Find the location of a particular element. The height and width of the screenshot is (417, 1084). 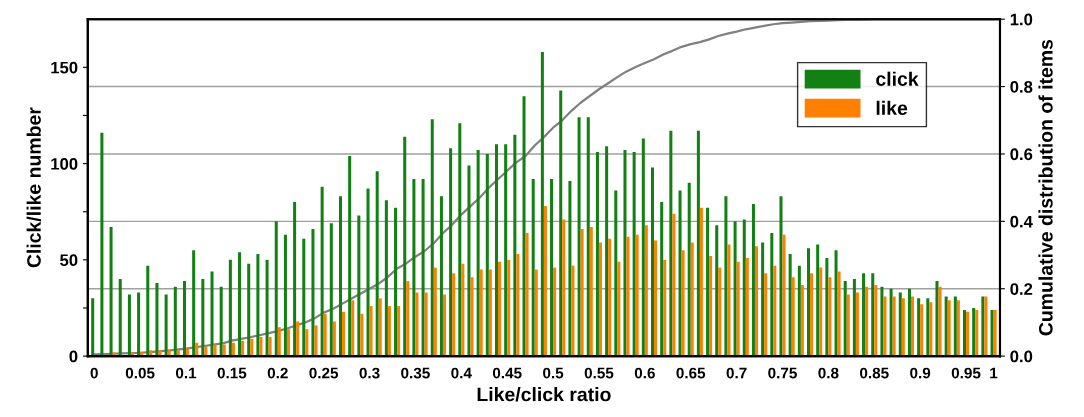

x-tick-label: 1 is located at coordinates (994, 373).